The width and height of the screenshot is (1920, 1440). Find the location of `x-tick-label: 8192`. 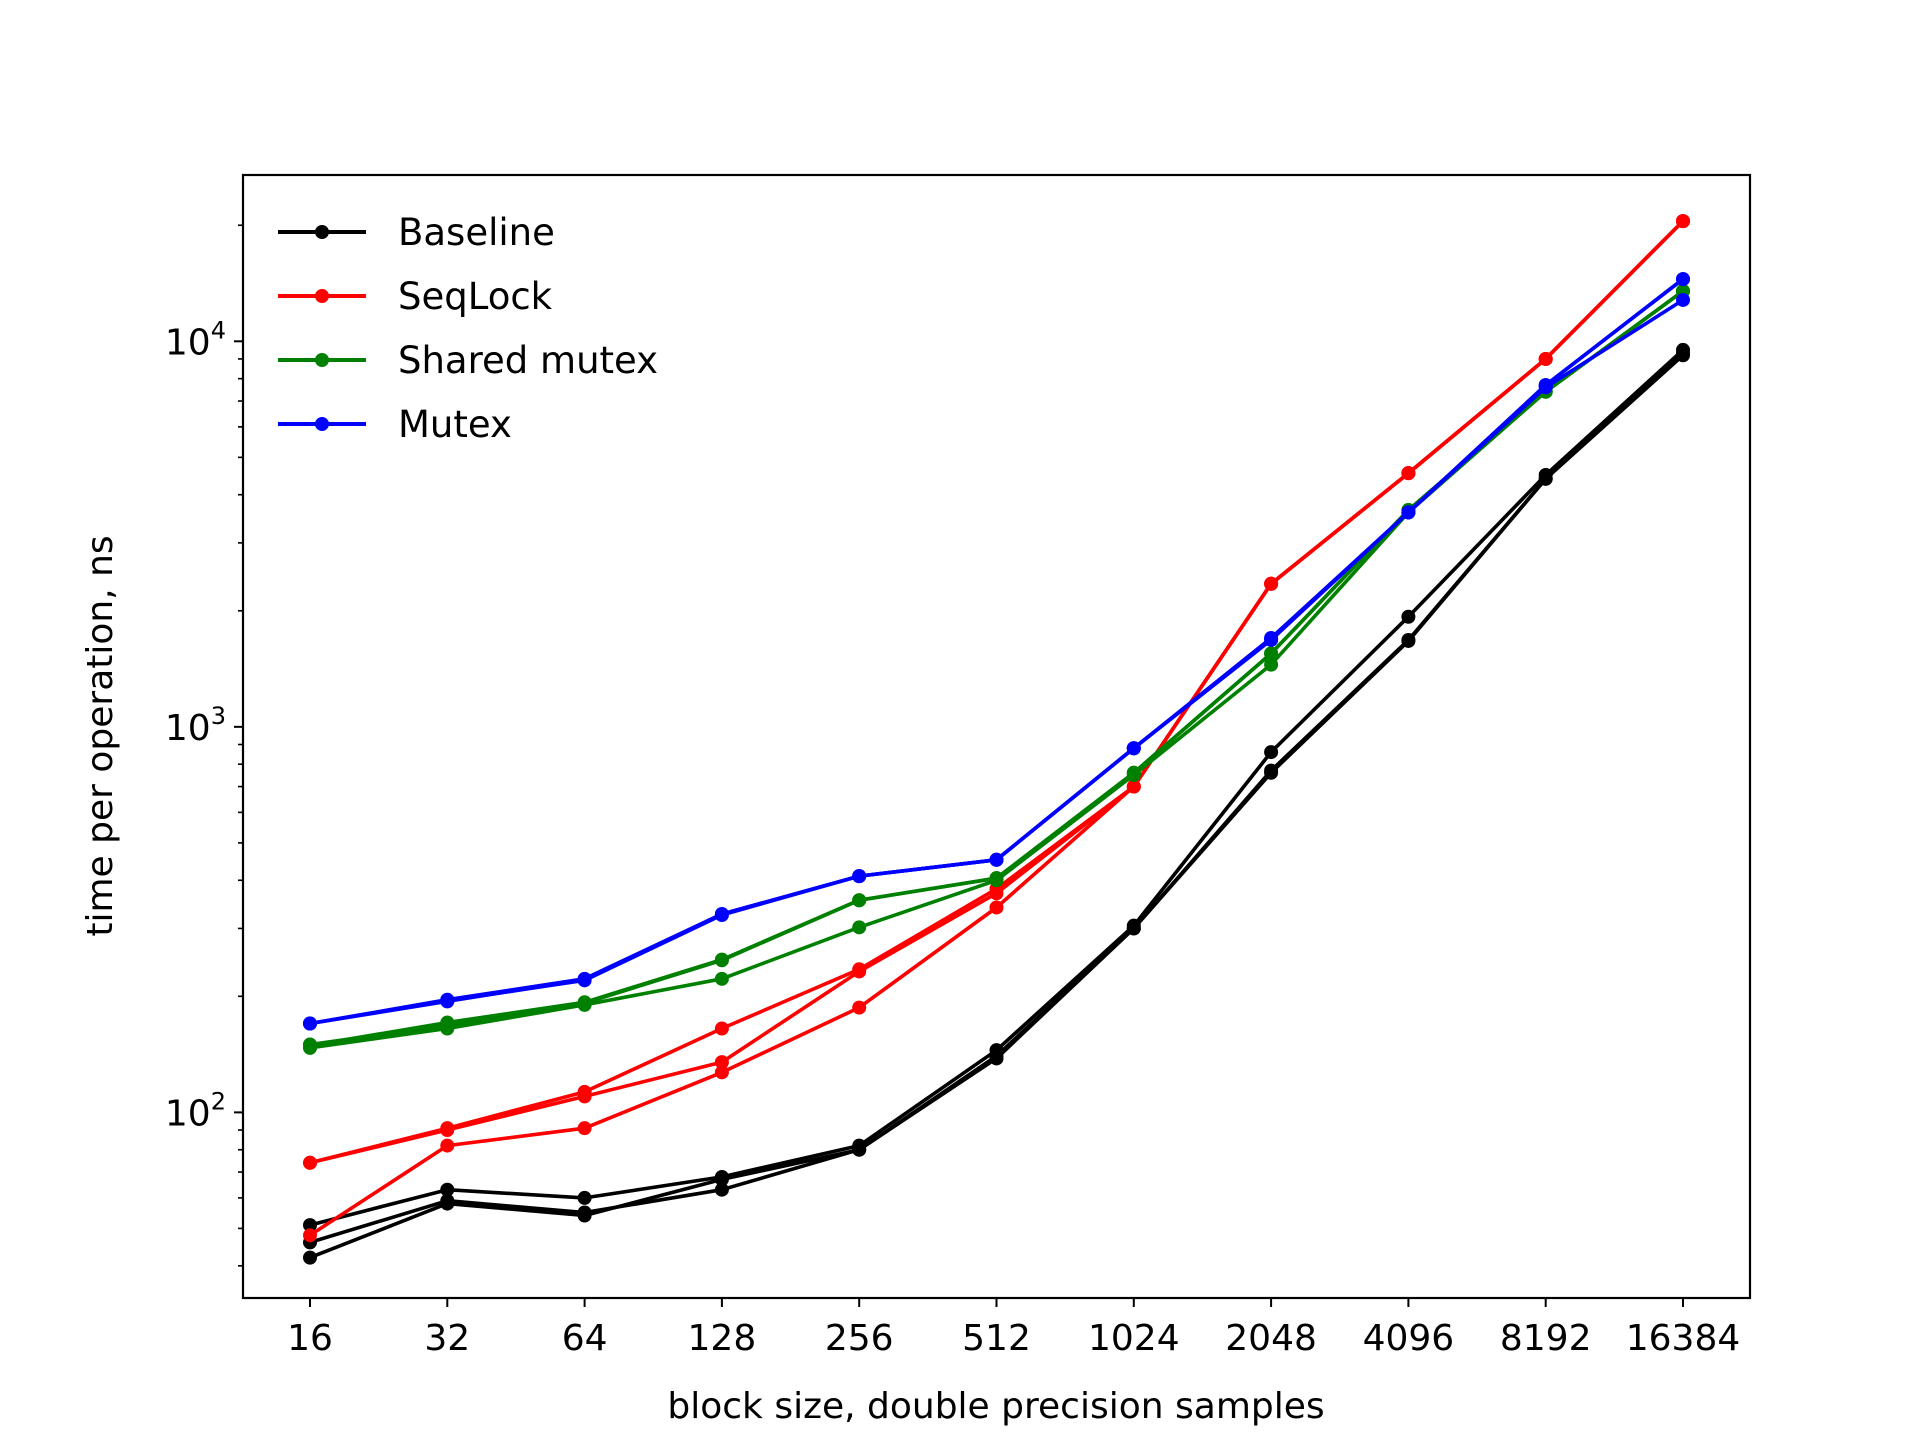

x-tick-label: 8192 is located at coordinates (1546, 1338).